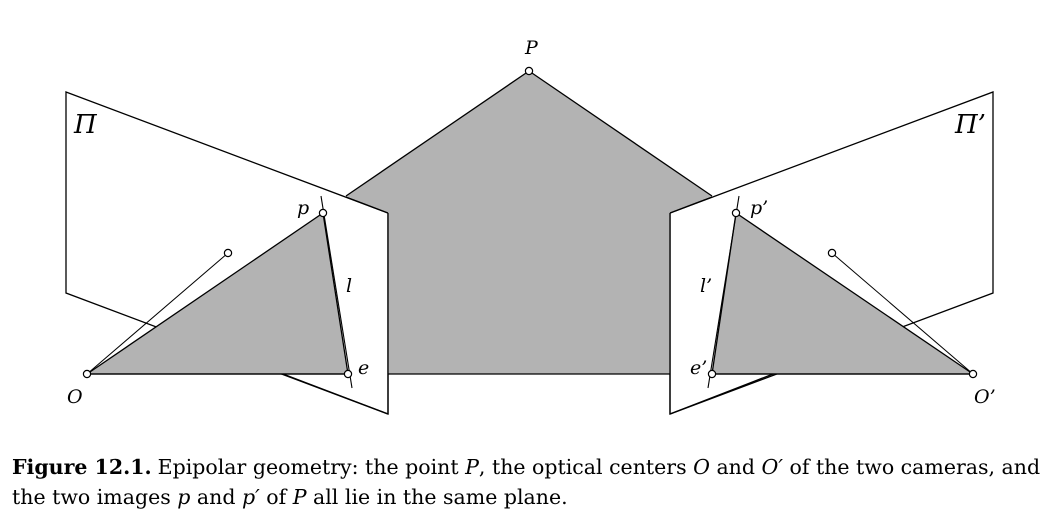 This screenshot has width=1056, height=525. Describe the element at coordinates (276, 497) in the screenshot. I see `caption-text-6: of` at that location.